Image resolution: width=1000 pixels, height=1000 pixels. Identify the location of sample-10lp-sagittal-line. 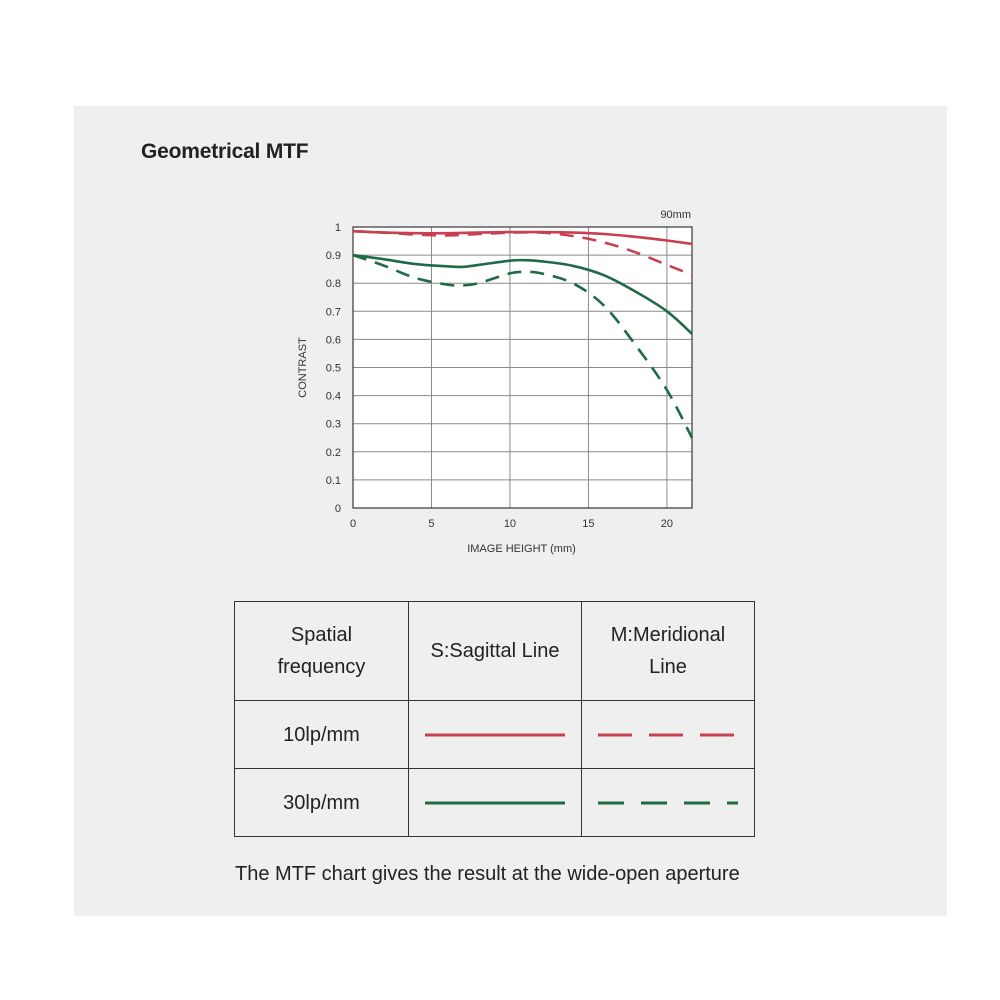
(495, 734).